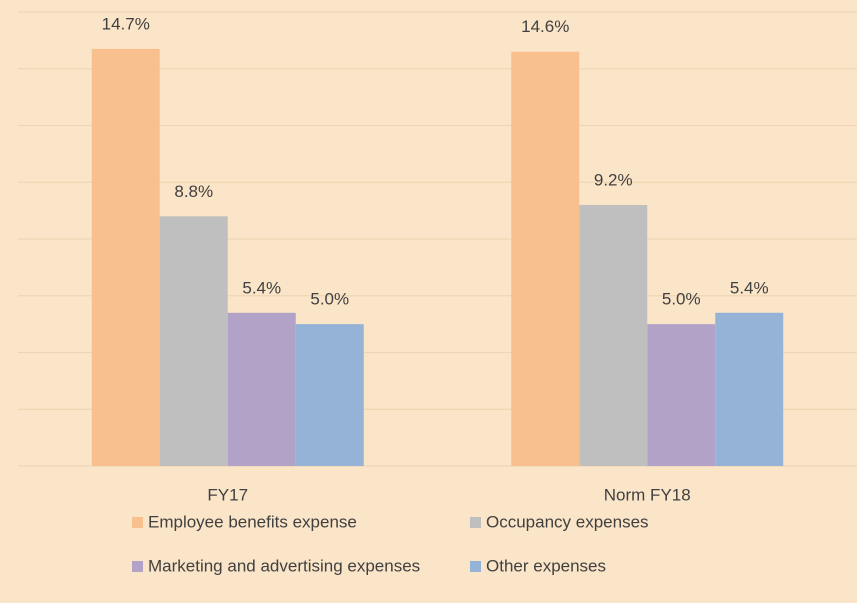 This screenshot has width=857, height=603. I want to click on legend-label: Other expenses, so click(546, 565).